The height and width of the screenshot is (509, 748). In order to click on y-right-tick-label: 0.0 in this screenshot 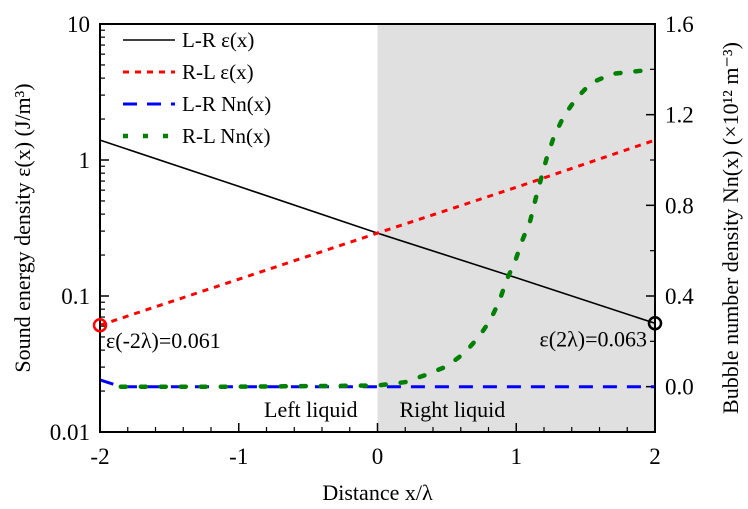, I will do `click(679, 387)`.